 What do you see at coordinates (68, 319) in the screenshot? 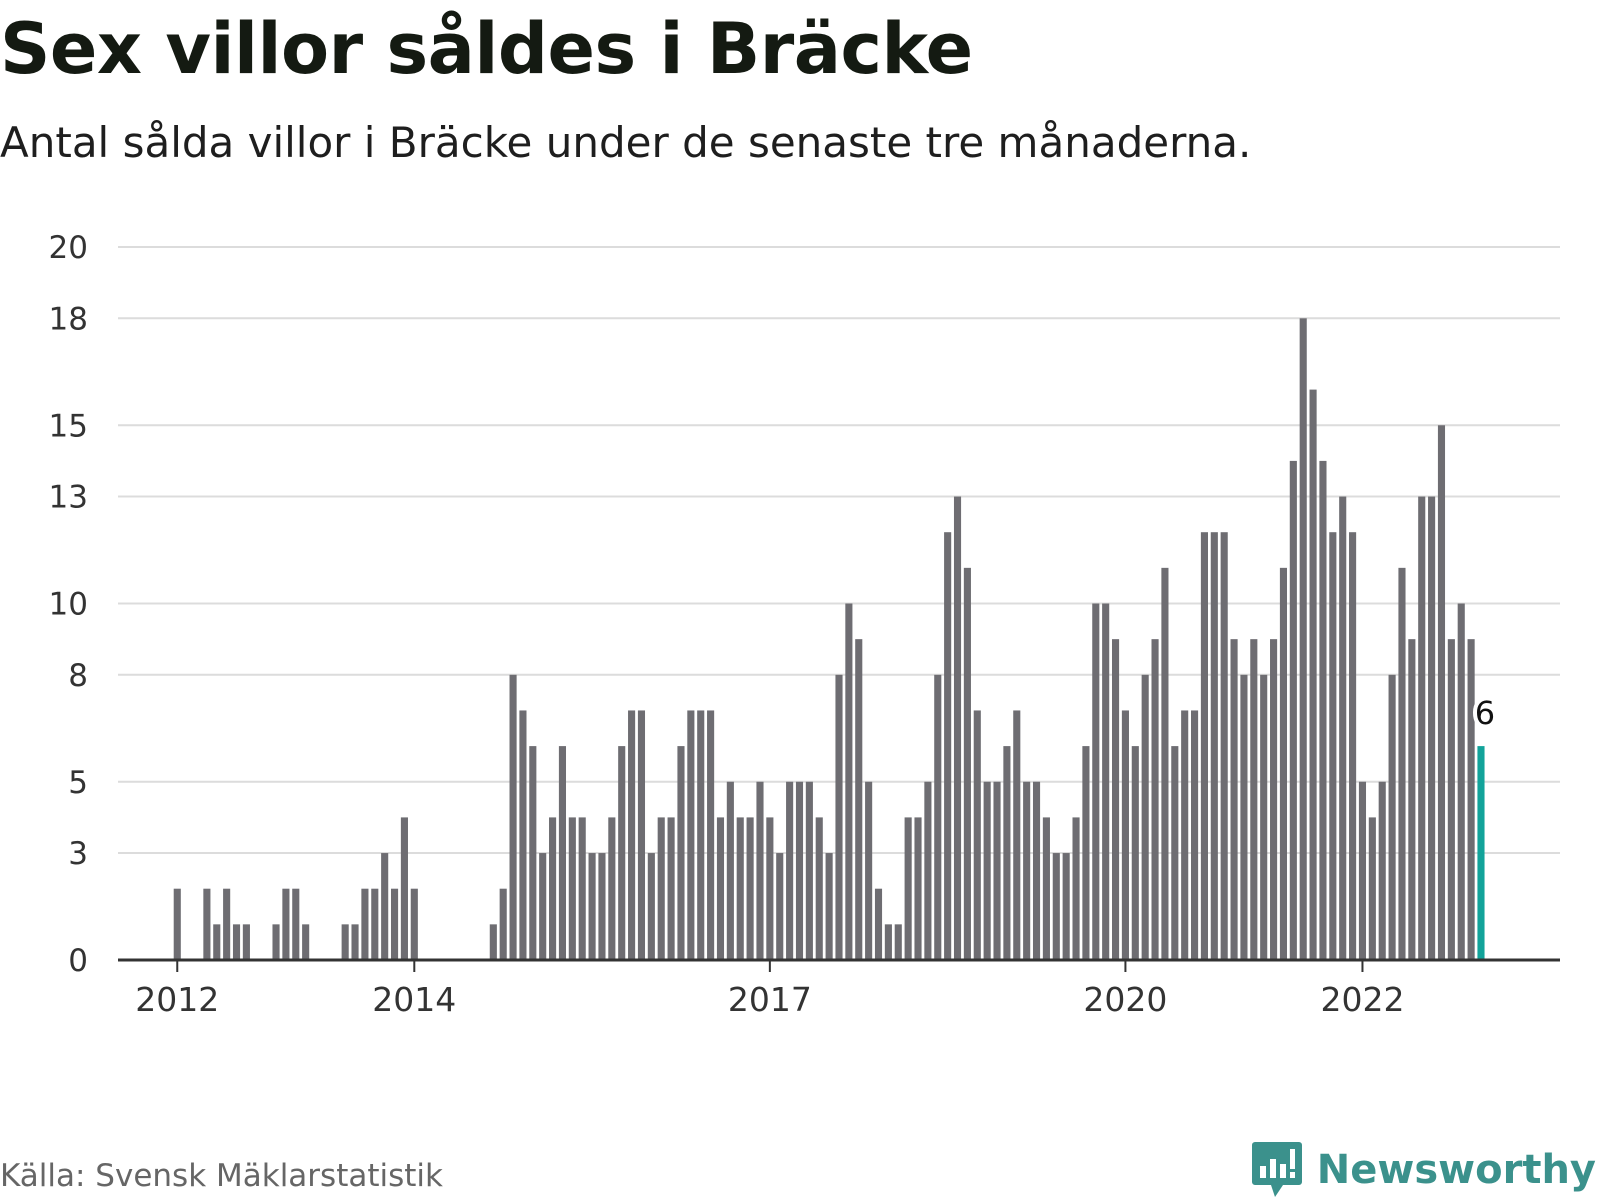
I see `y-tick-label: 18` at bounding box center [68, 319].